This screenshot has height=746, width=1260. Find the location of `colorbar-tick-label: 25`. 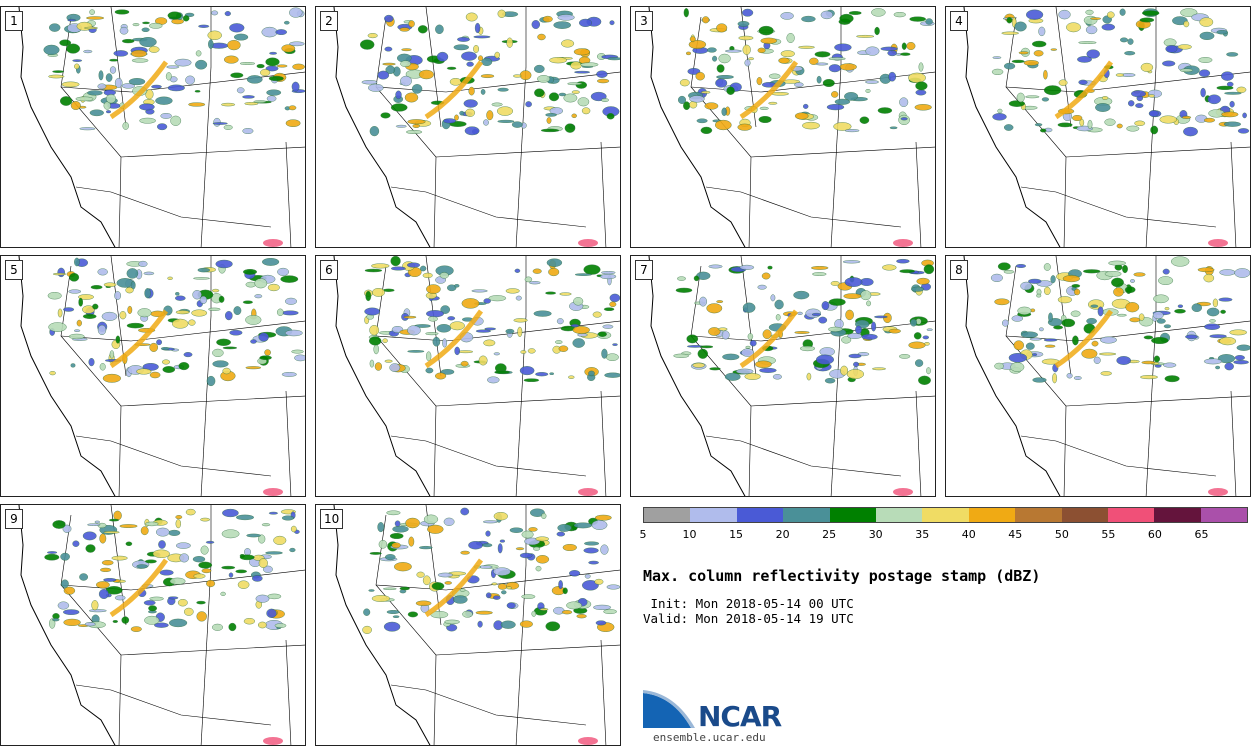

colorbar-tick-label: 25 is located at coordinates (829, 534).